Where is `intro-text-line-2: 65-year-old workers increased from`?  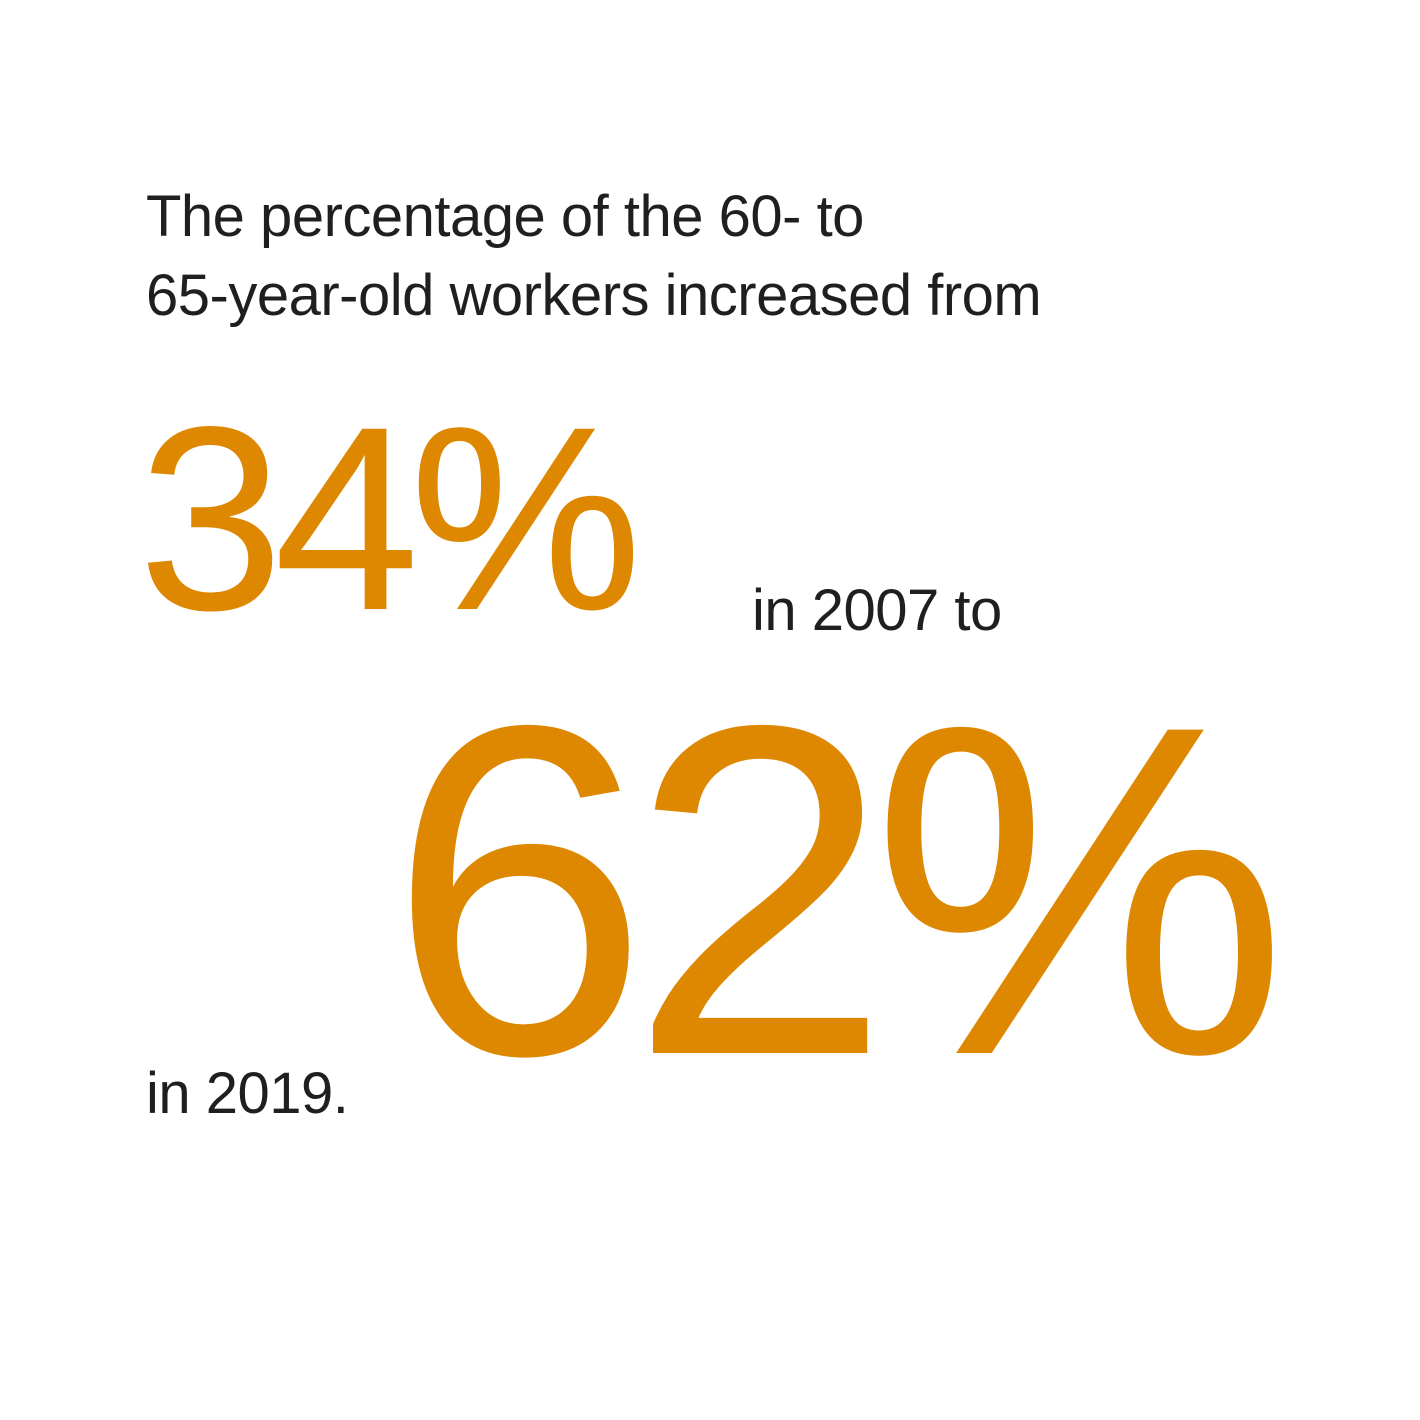
intro-text-line-2: 65-year-old workers increased from is located at coordinates (594, 295).